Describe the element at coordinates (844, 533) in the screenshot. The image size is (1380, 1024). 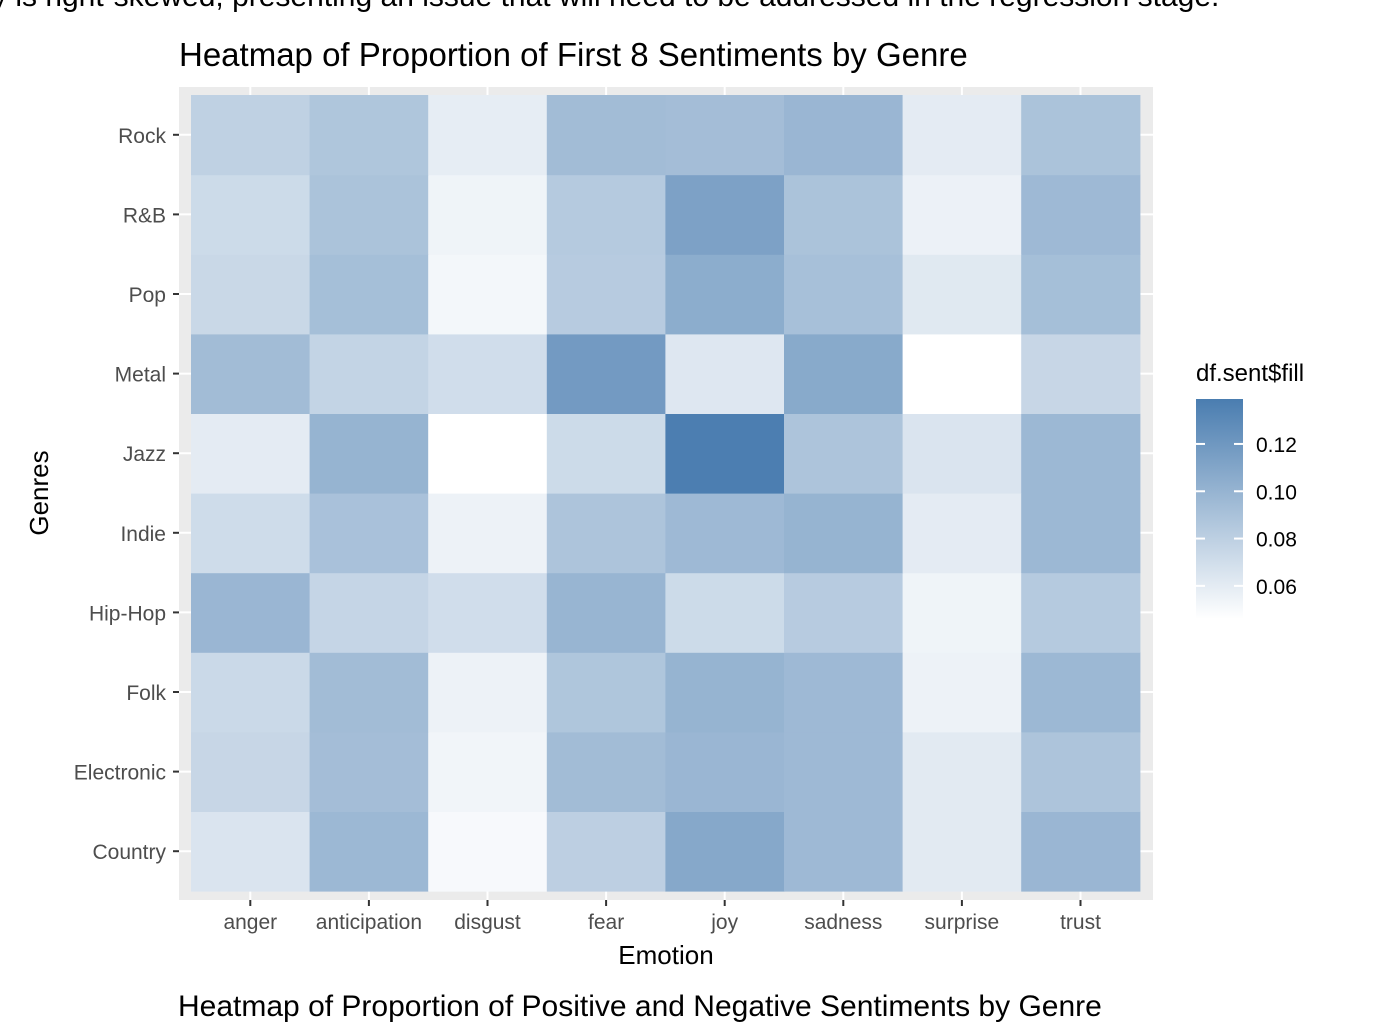
I see `heatmap-cell-indie-sadness` at that location.